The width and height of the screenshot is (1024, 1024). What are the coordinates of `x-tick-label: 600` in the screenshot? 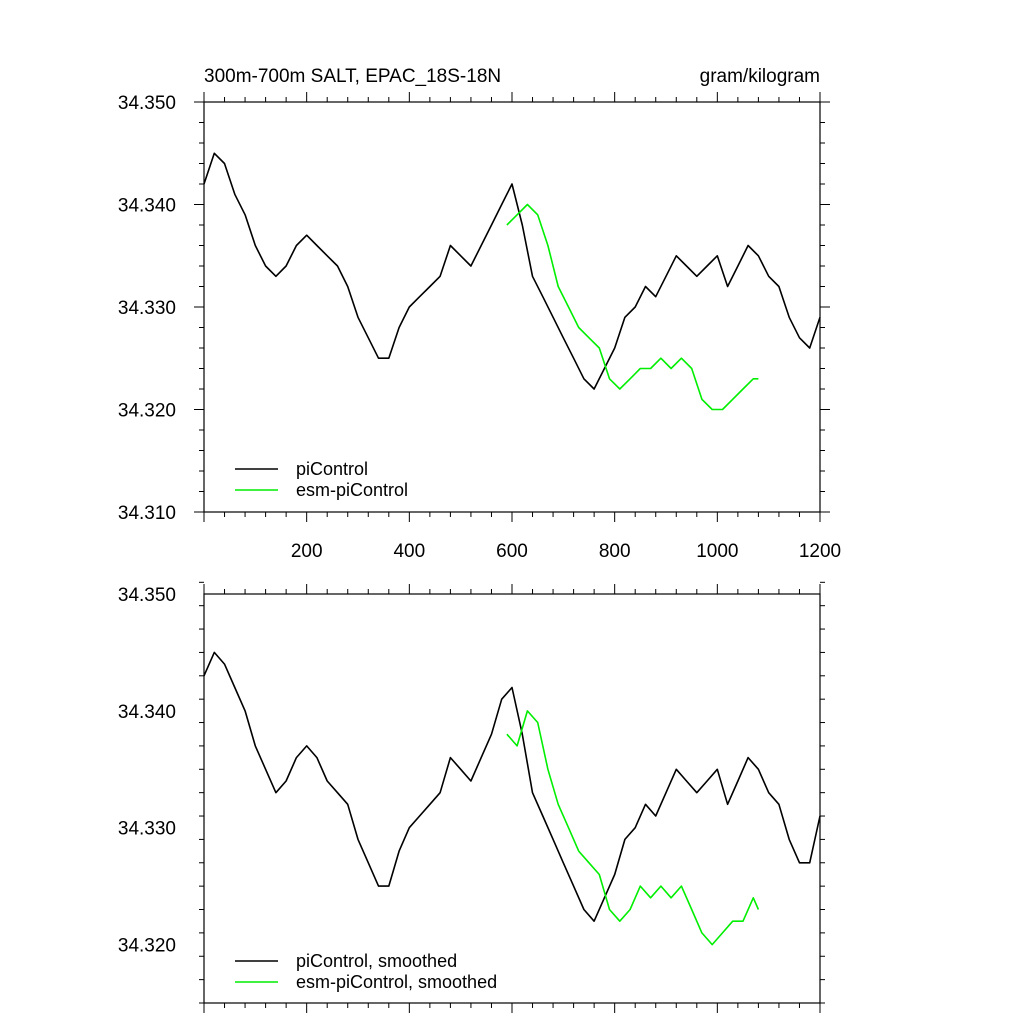 It's located at (512, 551).